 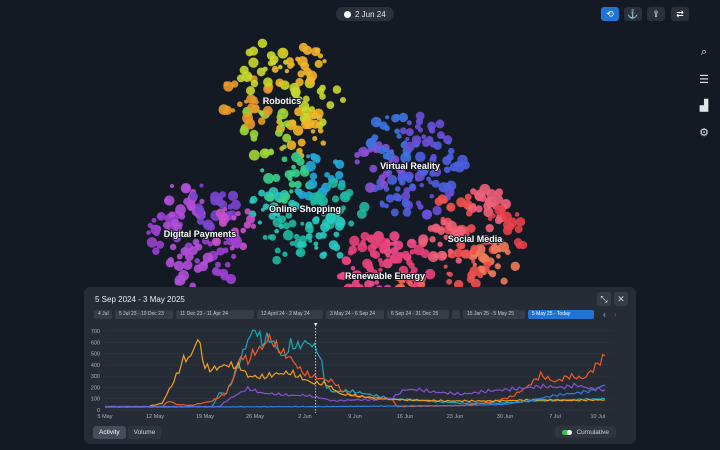 What do you see at coordinates (144, 314) in the screenshot?
I see `range-option: 5 Jul 23 - 10 Dec 23` at bounding box center [144, 314].